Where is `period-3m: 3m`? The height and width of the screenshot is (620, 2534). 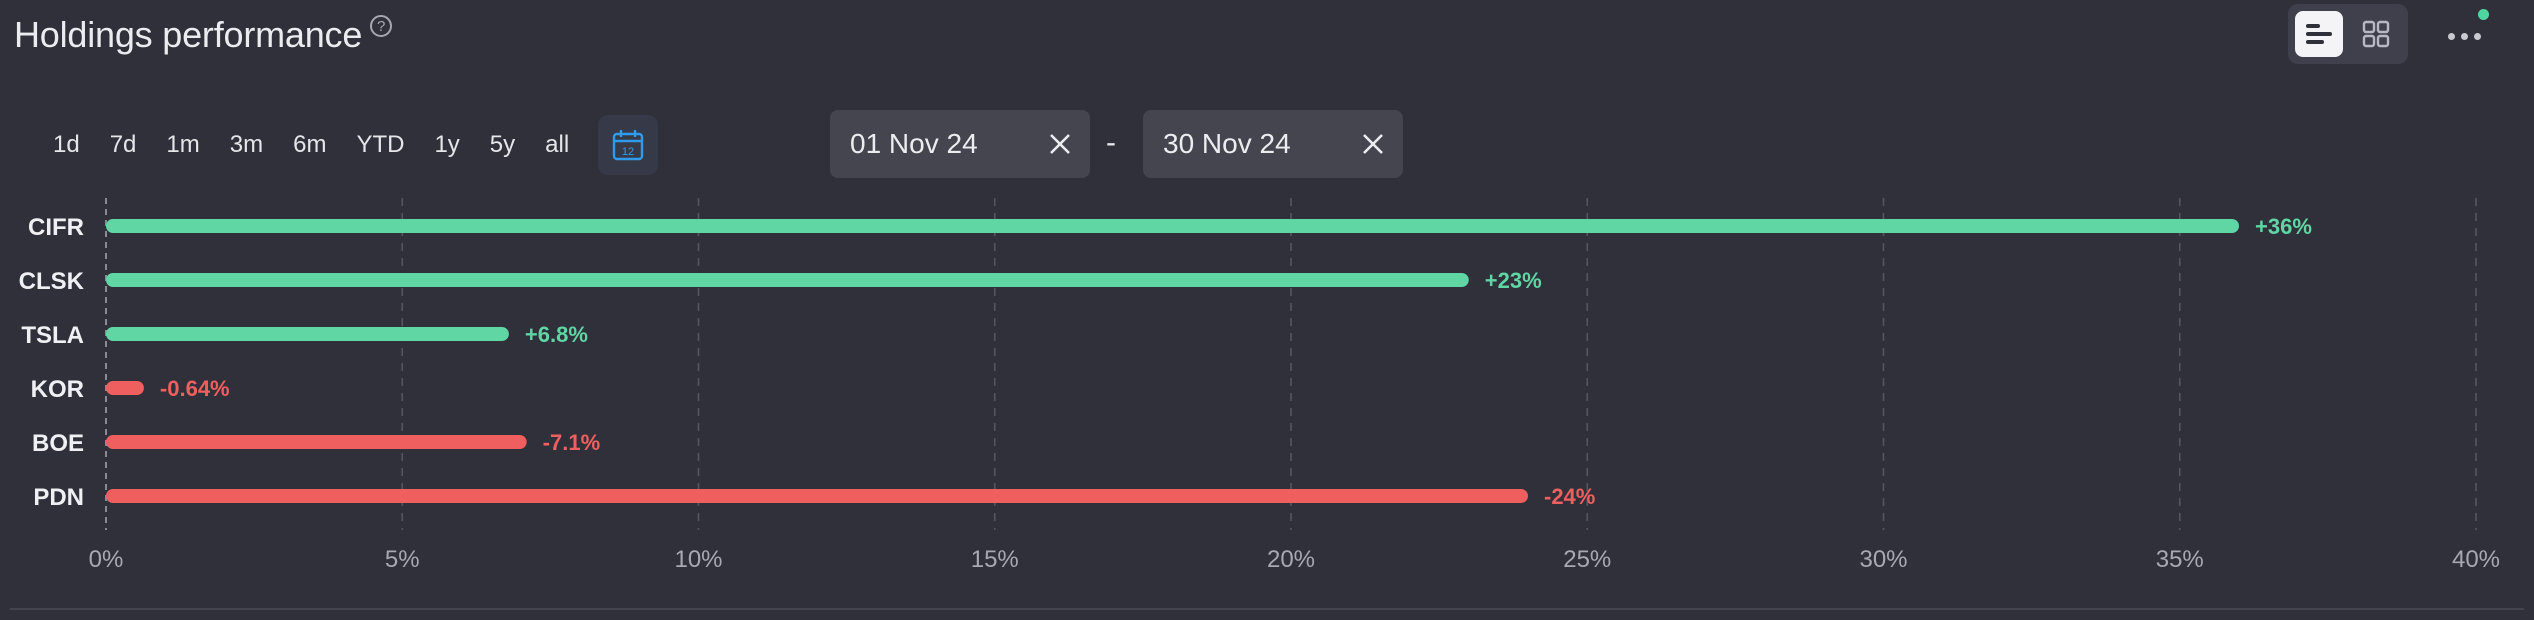
period-3m: 3m is located at coordinates (246, 144).